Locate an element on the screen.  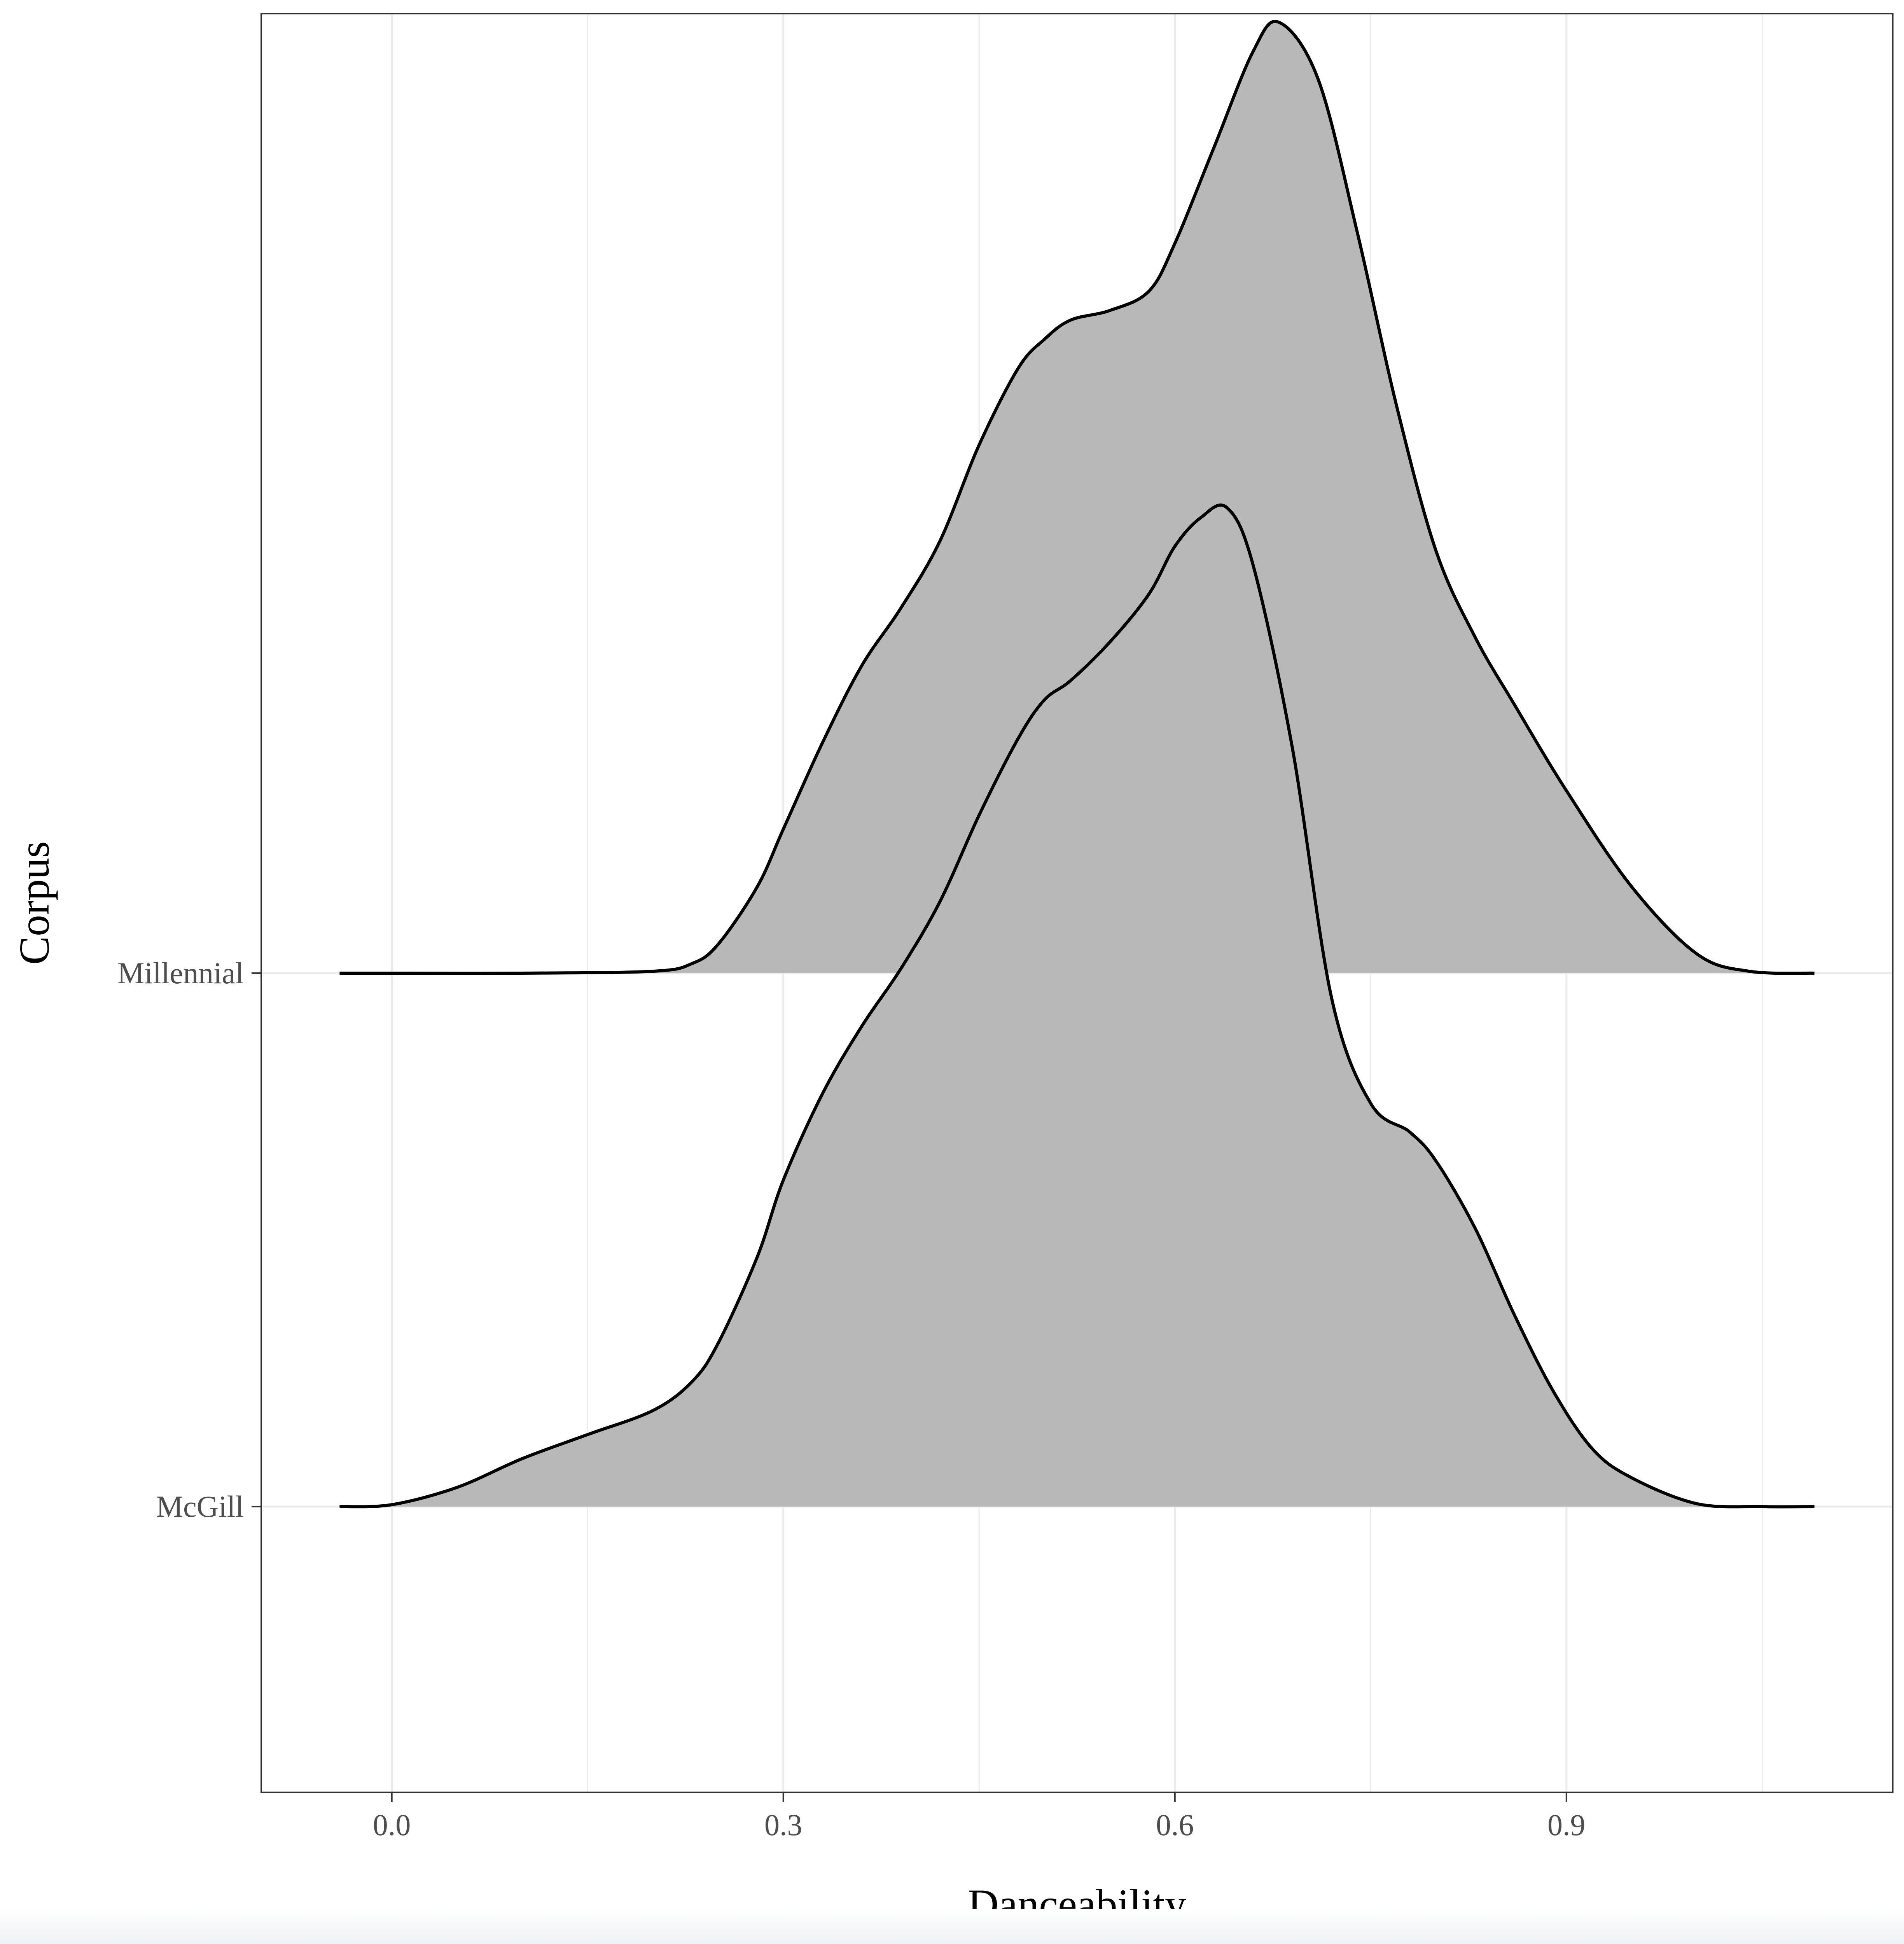
x-tick-label: 0.9 is located at coordinates (1566, 1825).